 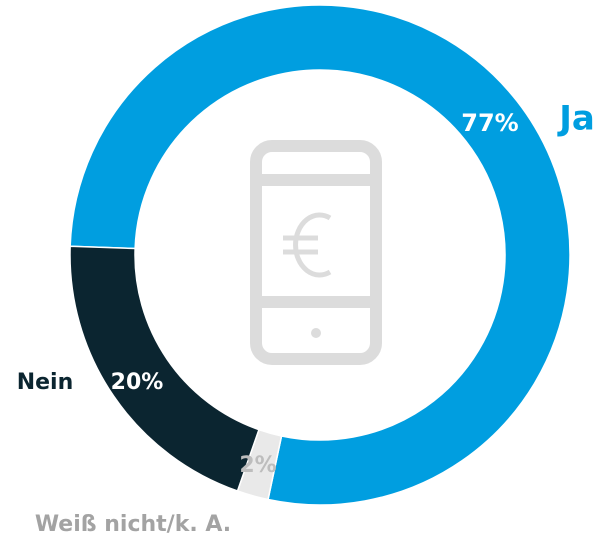 I want to click on value-label: 2%, so click(x=257, y=465).